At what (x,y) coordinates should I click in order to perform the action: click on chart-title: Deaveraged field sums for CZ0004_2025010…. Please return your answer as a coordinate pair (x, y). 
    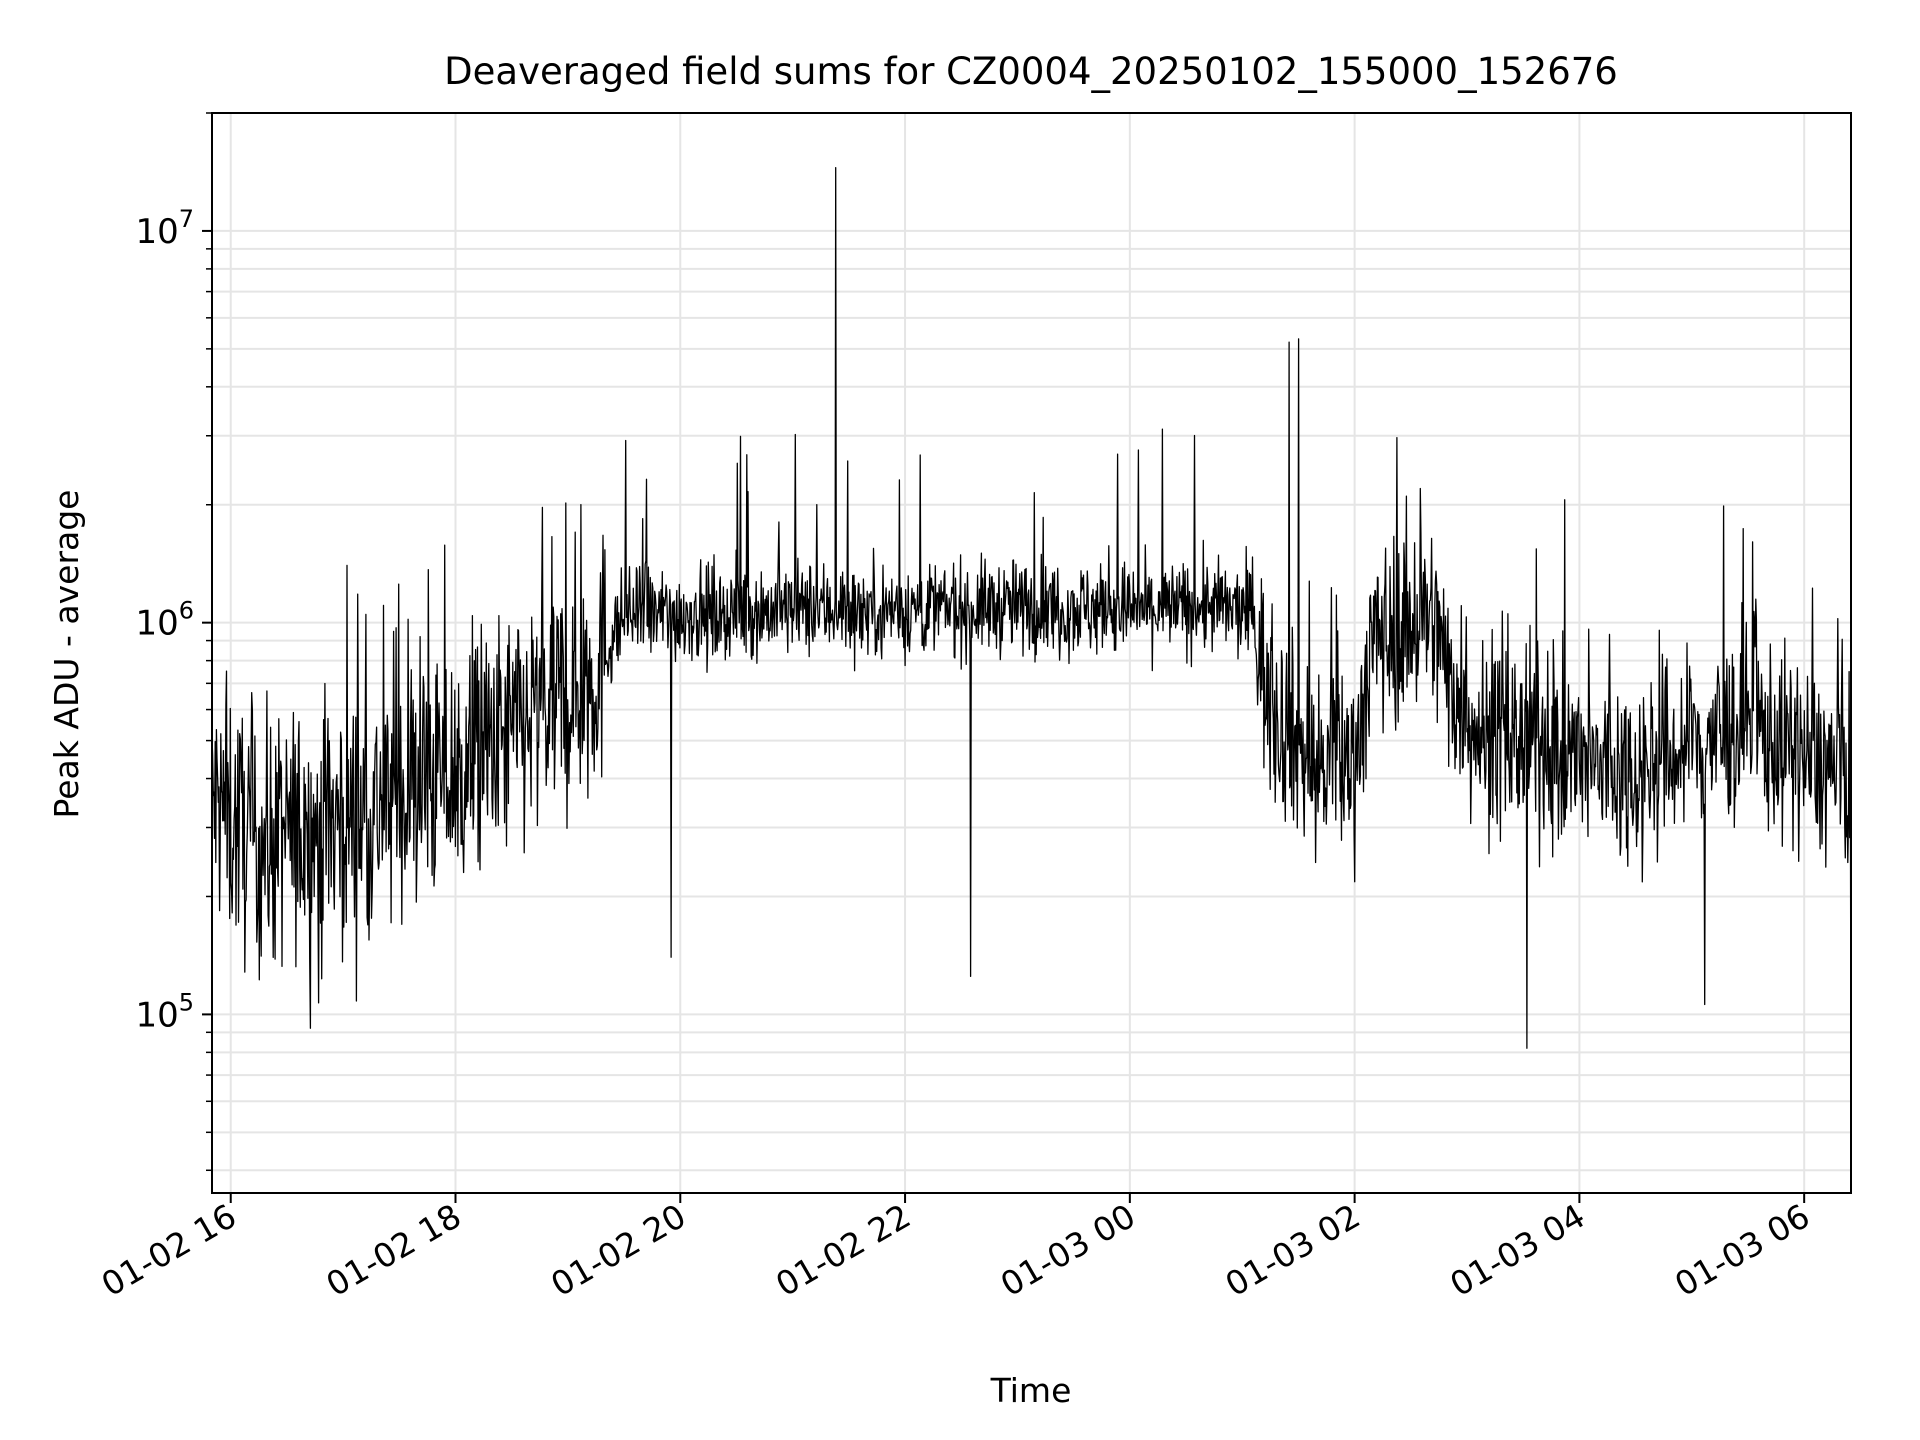
    Looking at the image, I should click on (1031, 71).